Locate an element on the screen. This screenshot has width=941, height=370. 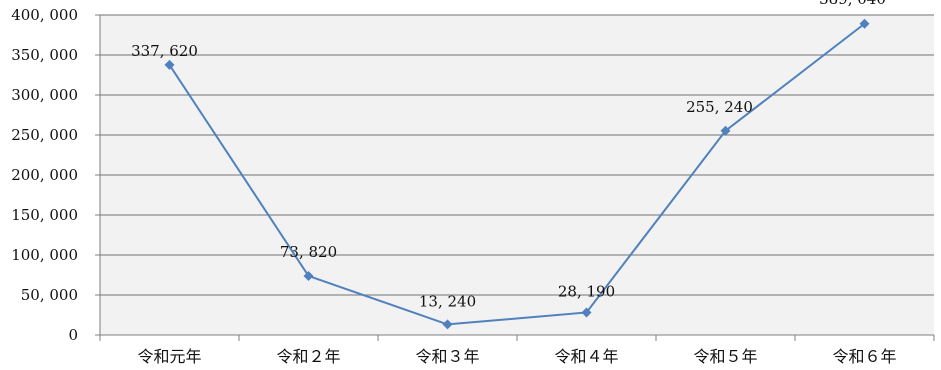
data-label: 73, 820 is located at coordinates (308, 252).